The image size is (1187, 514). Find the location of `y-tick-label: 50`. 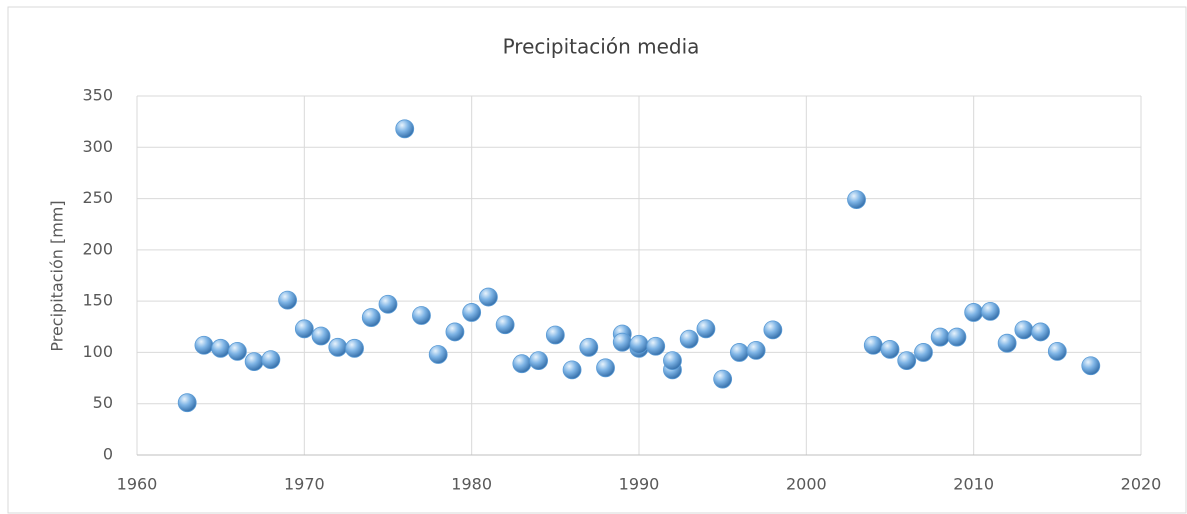

y-tick-label: 50 is located at coordinates (103, 402).